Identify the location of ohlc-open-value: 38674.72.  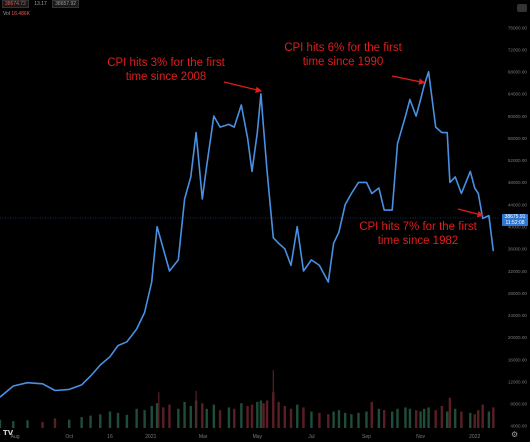
(15, 4).